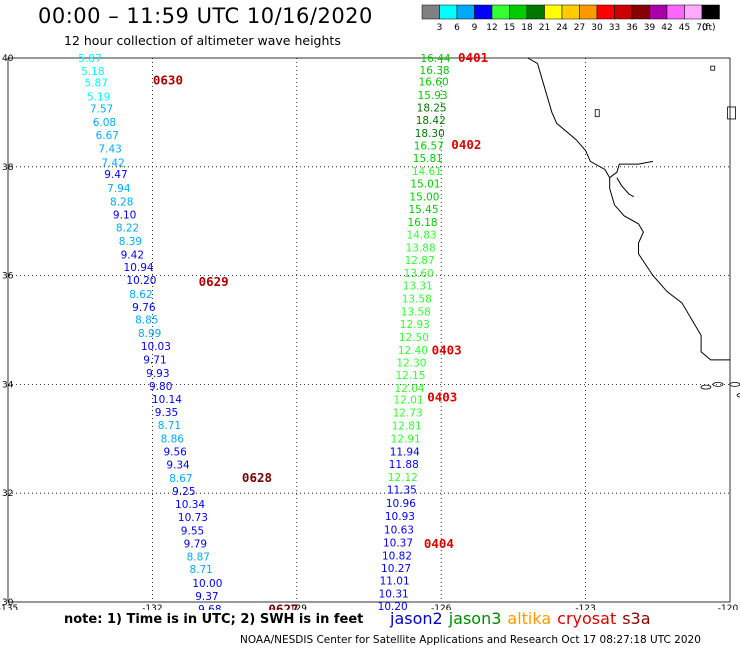 The width and height of the screenshot is (740, 650). I want to click on swh-value: 9.56, so click(175, 453).